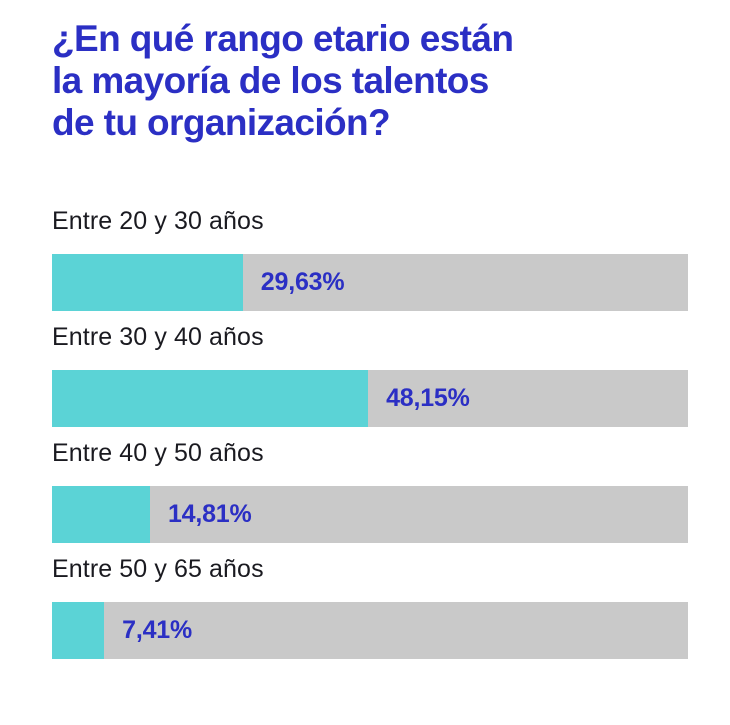  I want to click on bar-value-label: 29,63%, so click(302, 282).